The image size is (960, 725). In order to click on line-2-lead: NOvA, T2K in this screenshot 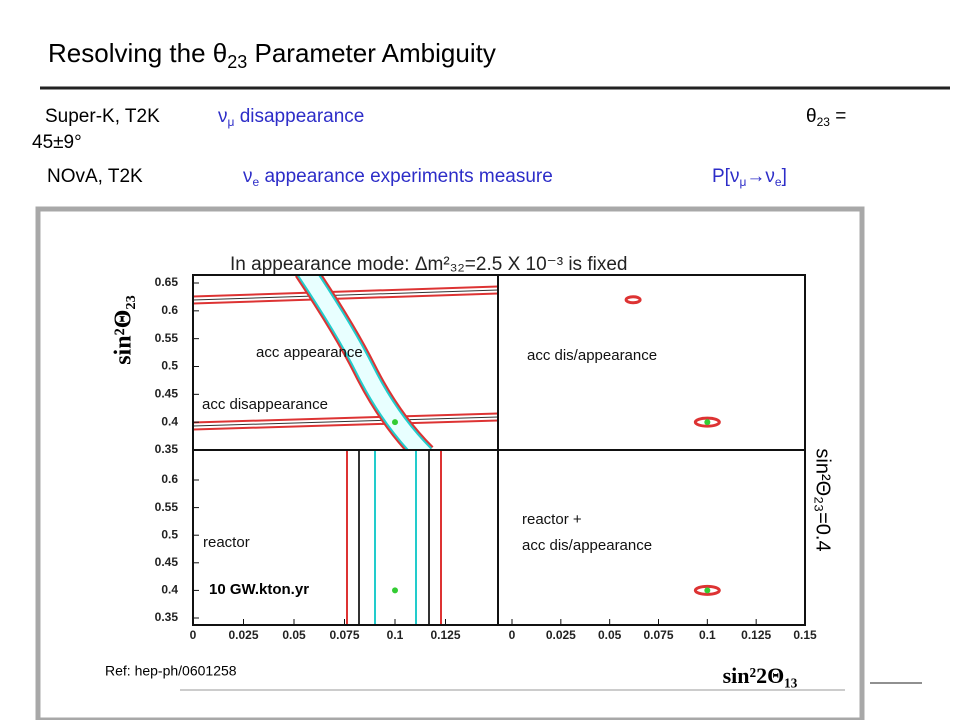, I will do `click(95, 176)`.